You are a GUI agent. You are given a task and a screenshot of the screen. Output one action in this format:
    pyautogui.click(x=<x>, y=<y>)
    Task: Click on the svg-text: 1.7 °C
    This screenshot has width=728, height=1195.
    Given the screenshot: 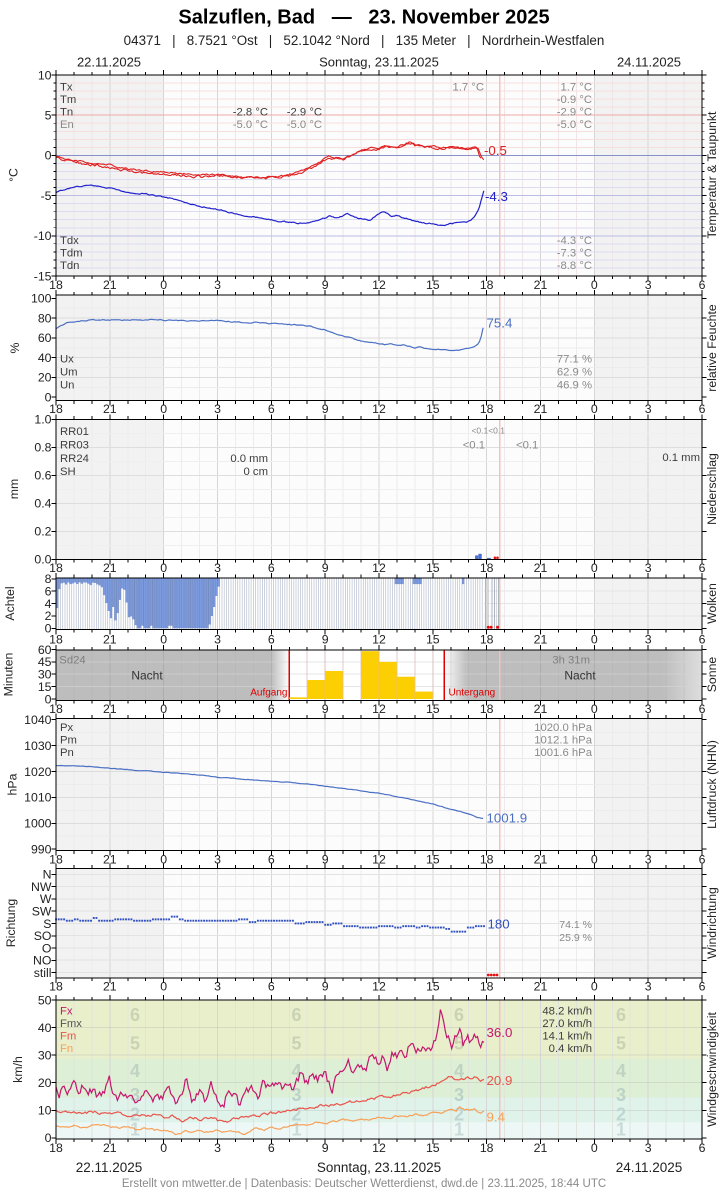 What is the action you would take?
    pyautogui.click(x=576, y=88)
    